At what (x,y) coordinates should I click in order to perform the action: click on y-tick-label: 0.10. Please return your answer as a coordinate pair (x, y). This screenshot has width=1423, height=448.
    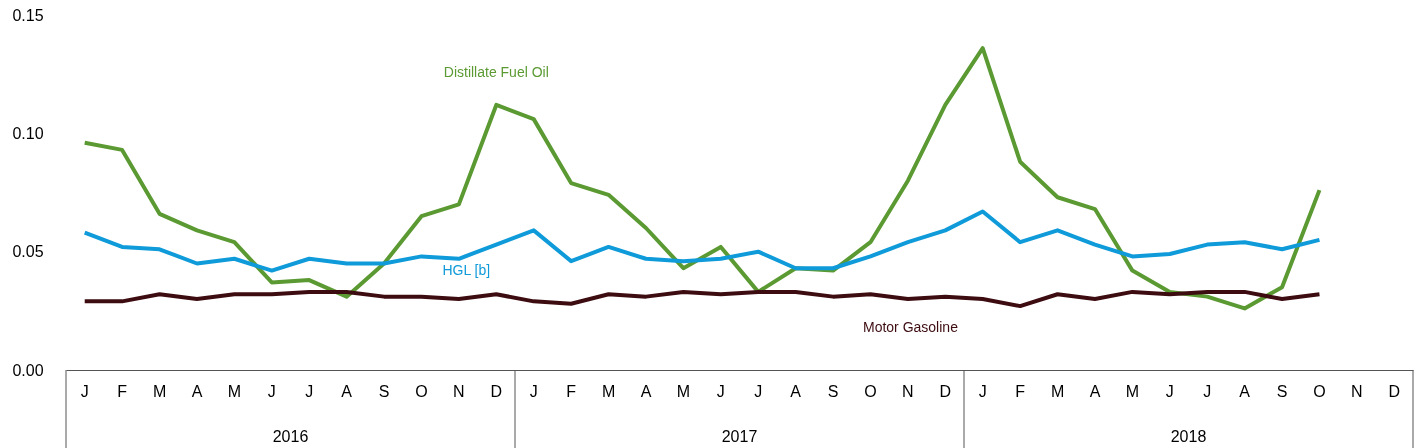
    Looking at the image, I should click on (28, 133).